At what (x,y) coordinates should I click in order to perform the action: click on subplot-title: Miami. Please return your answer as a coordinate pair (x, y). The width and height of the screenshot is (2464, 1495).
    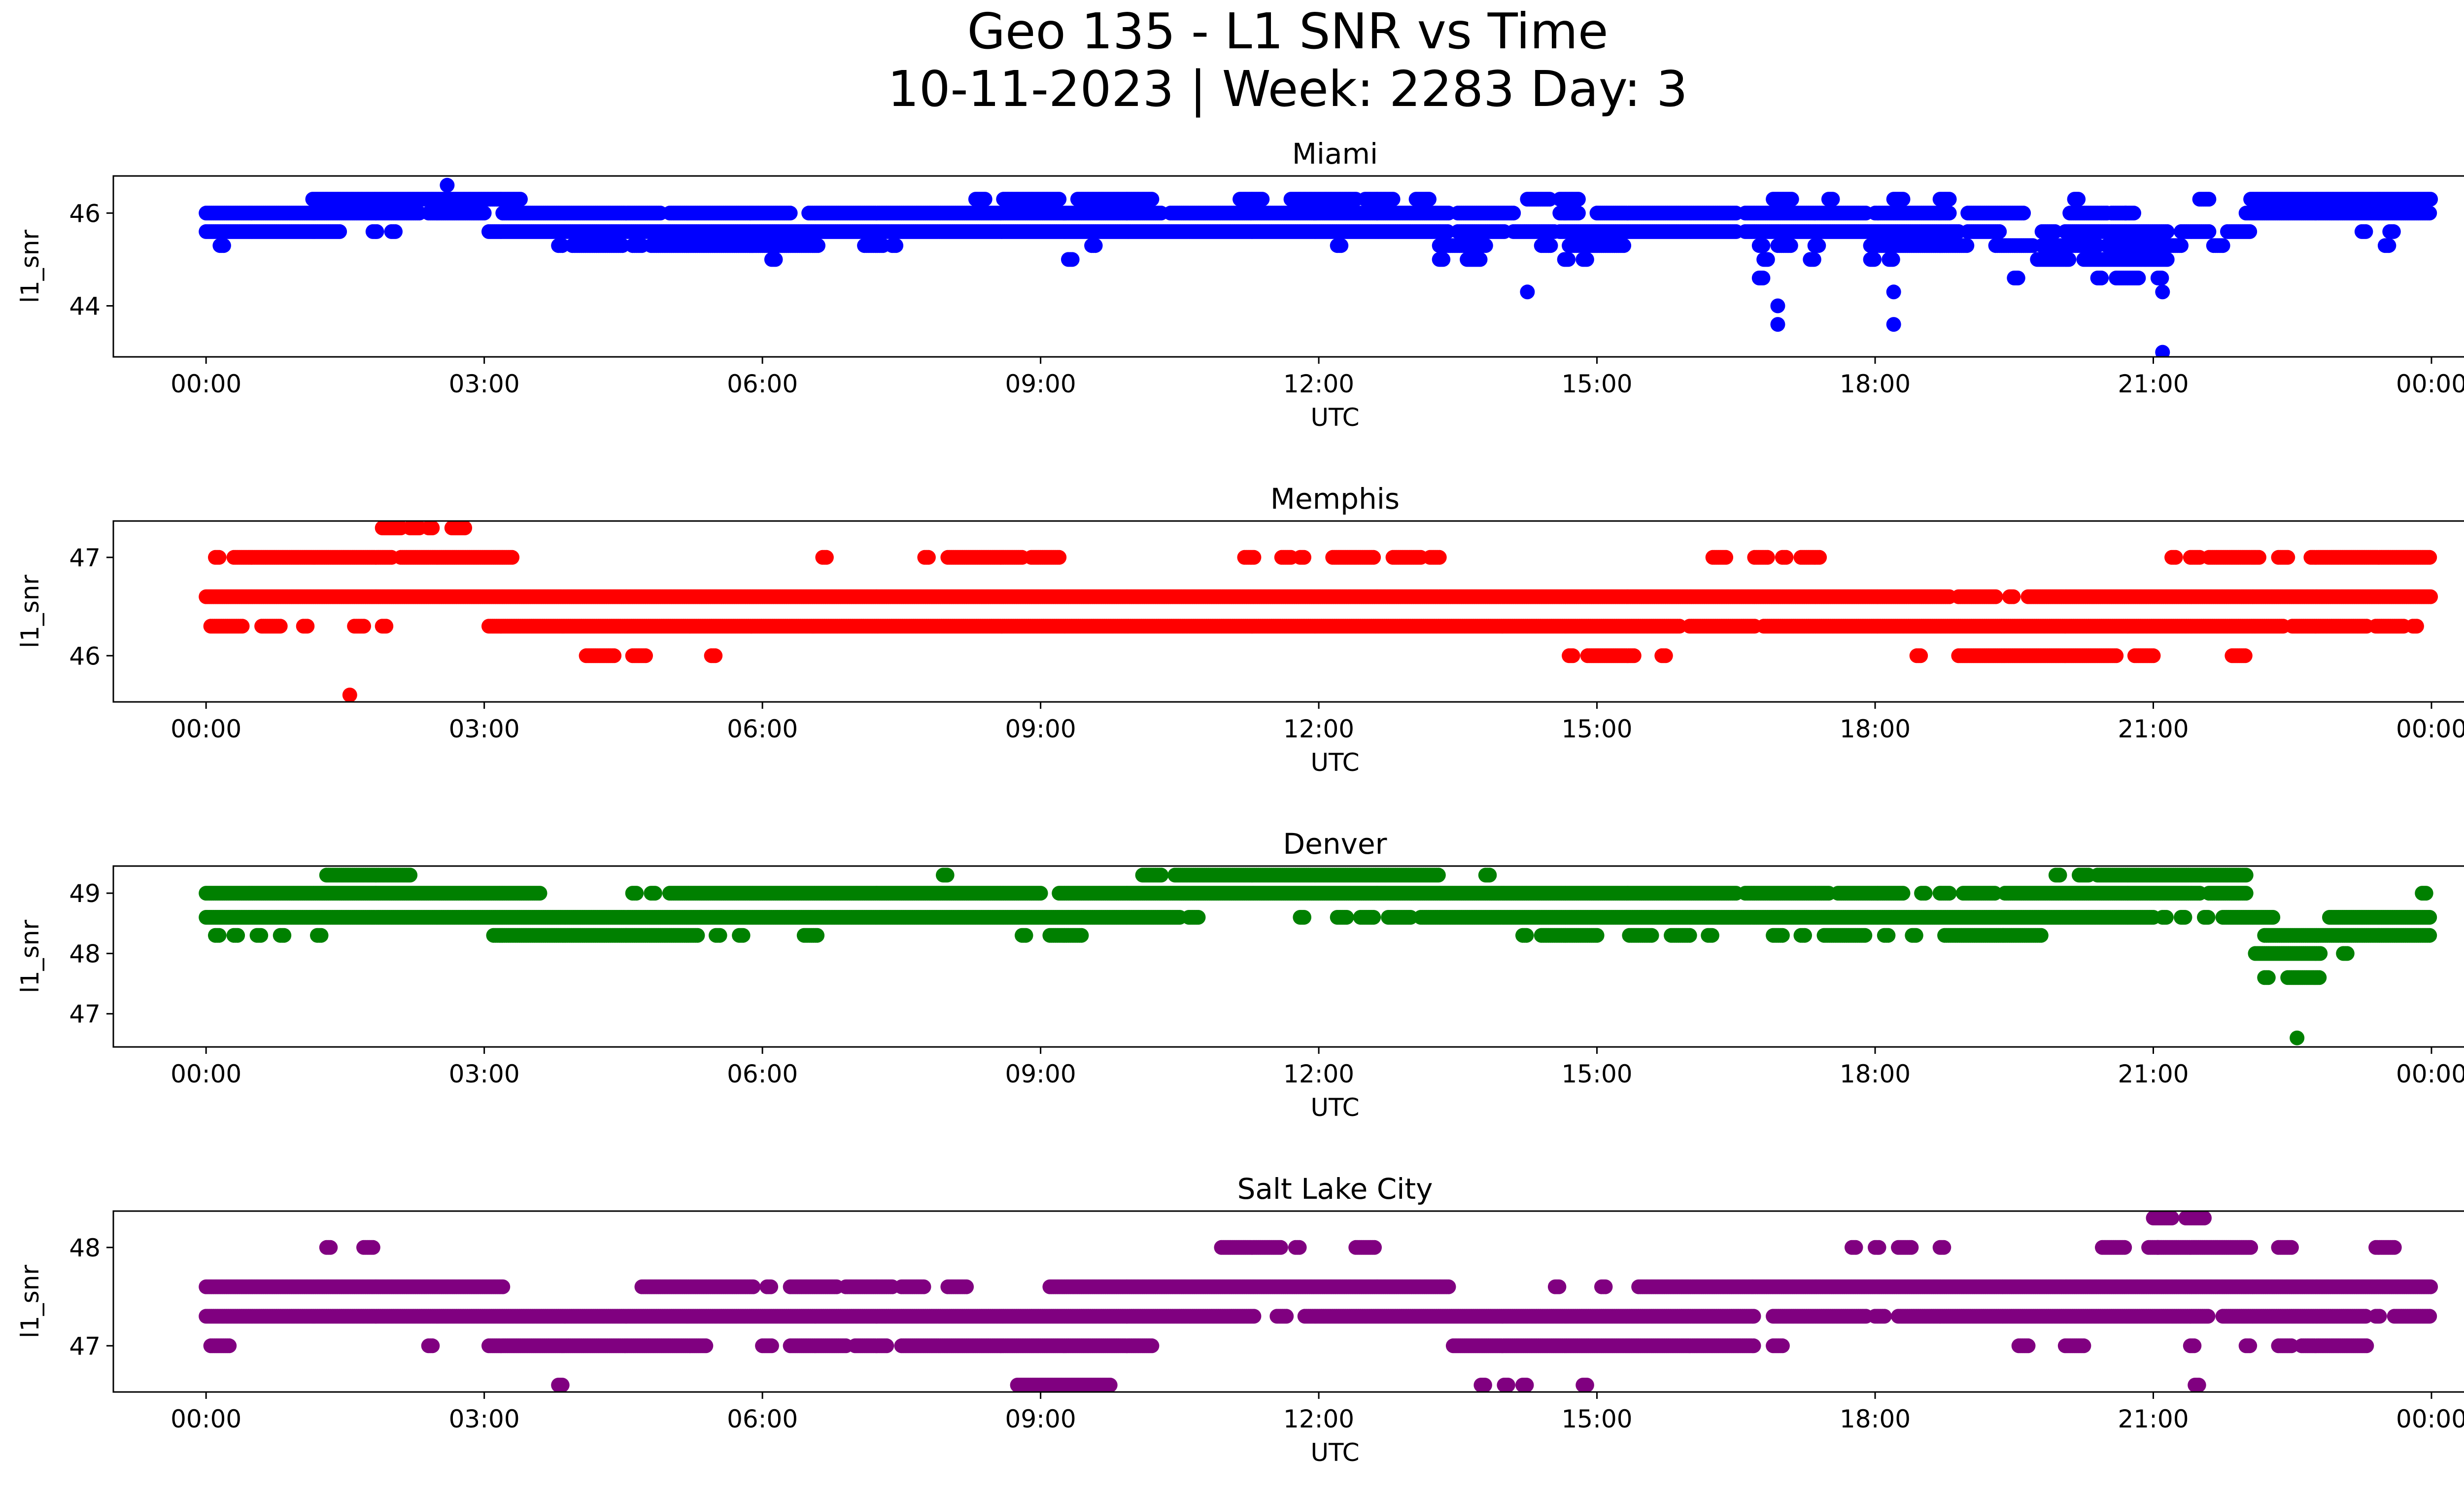
    Looking at the image, I should click on (1335, 154).